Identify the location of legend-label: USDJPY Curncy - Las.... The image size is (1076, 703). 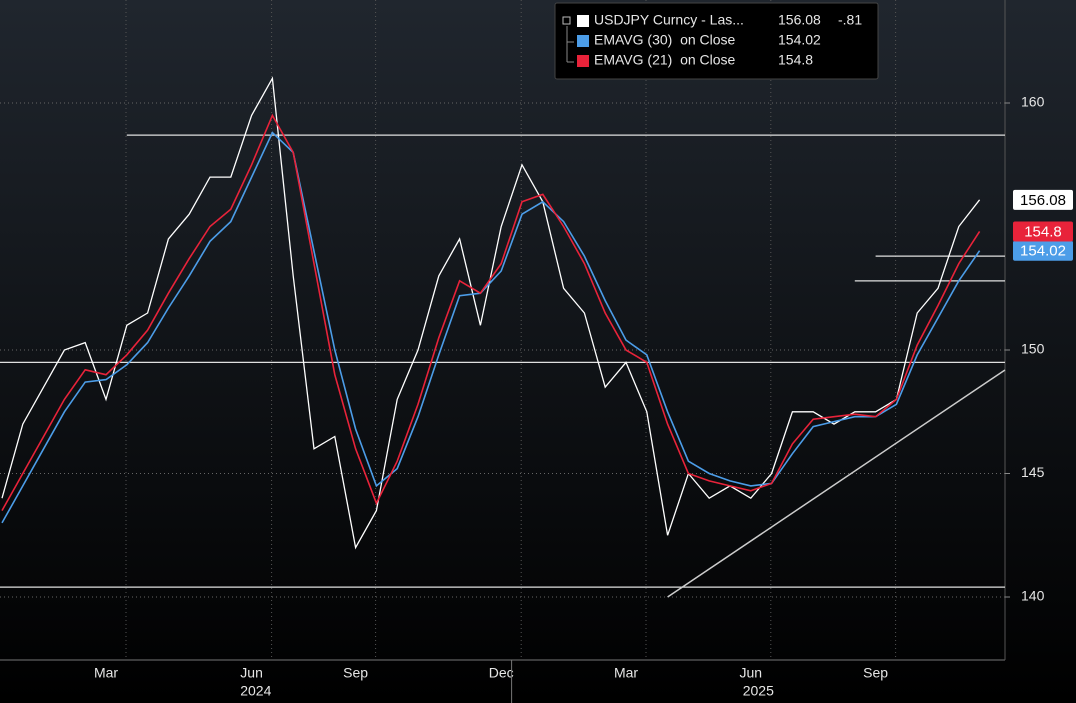
(669, 20).